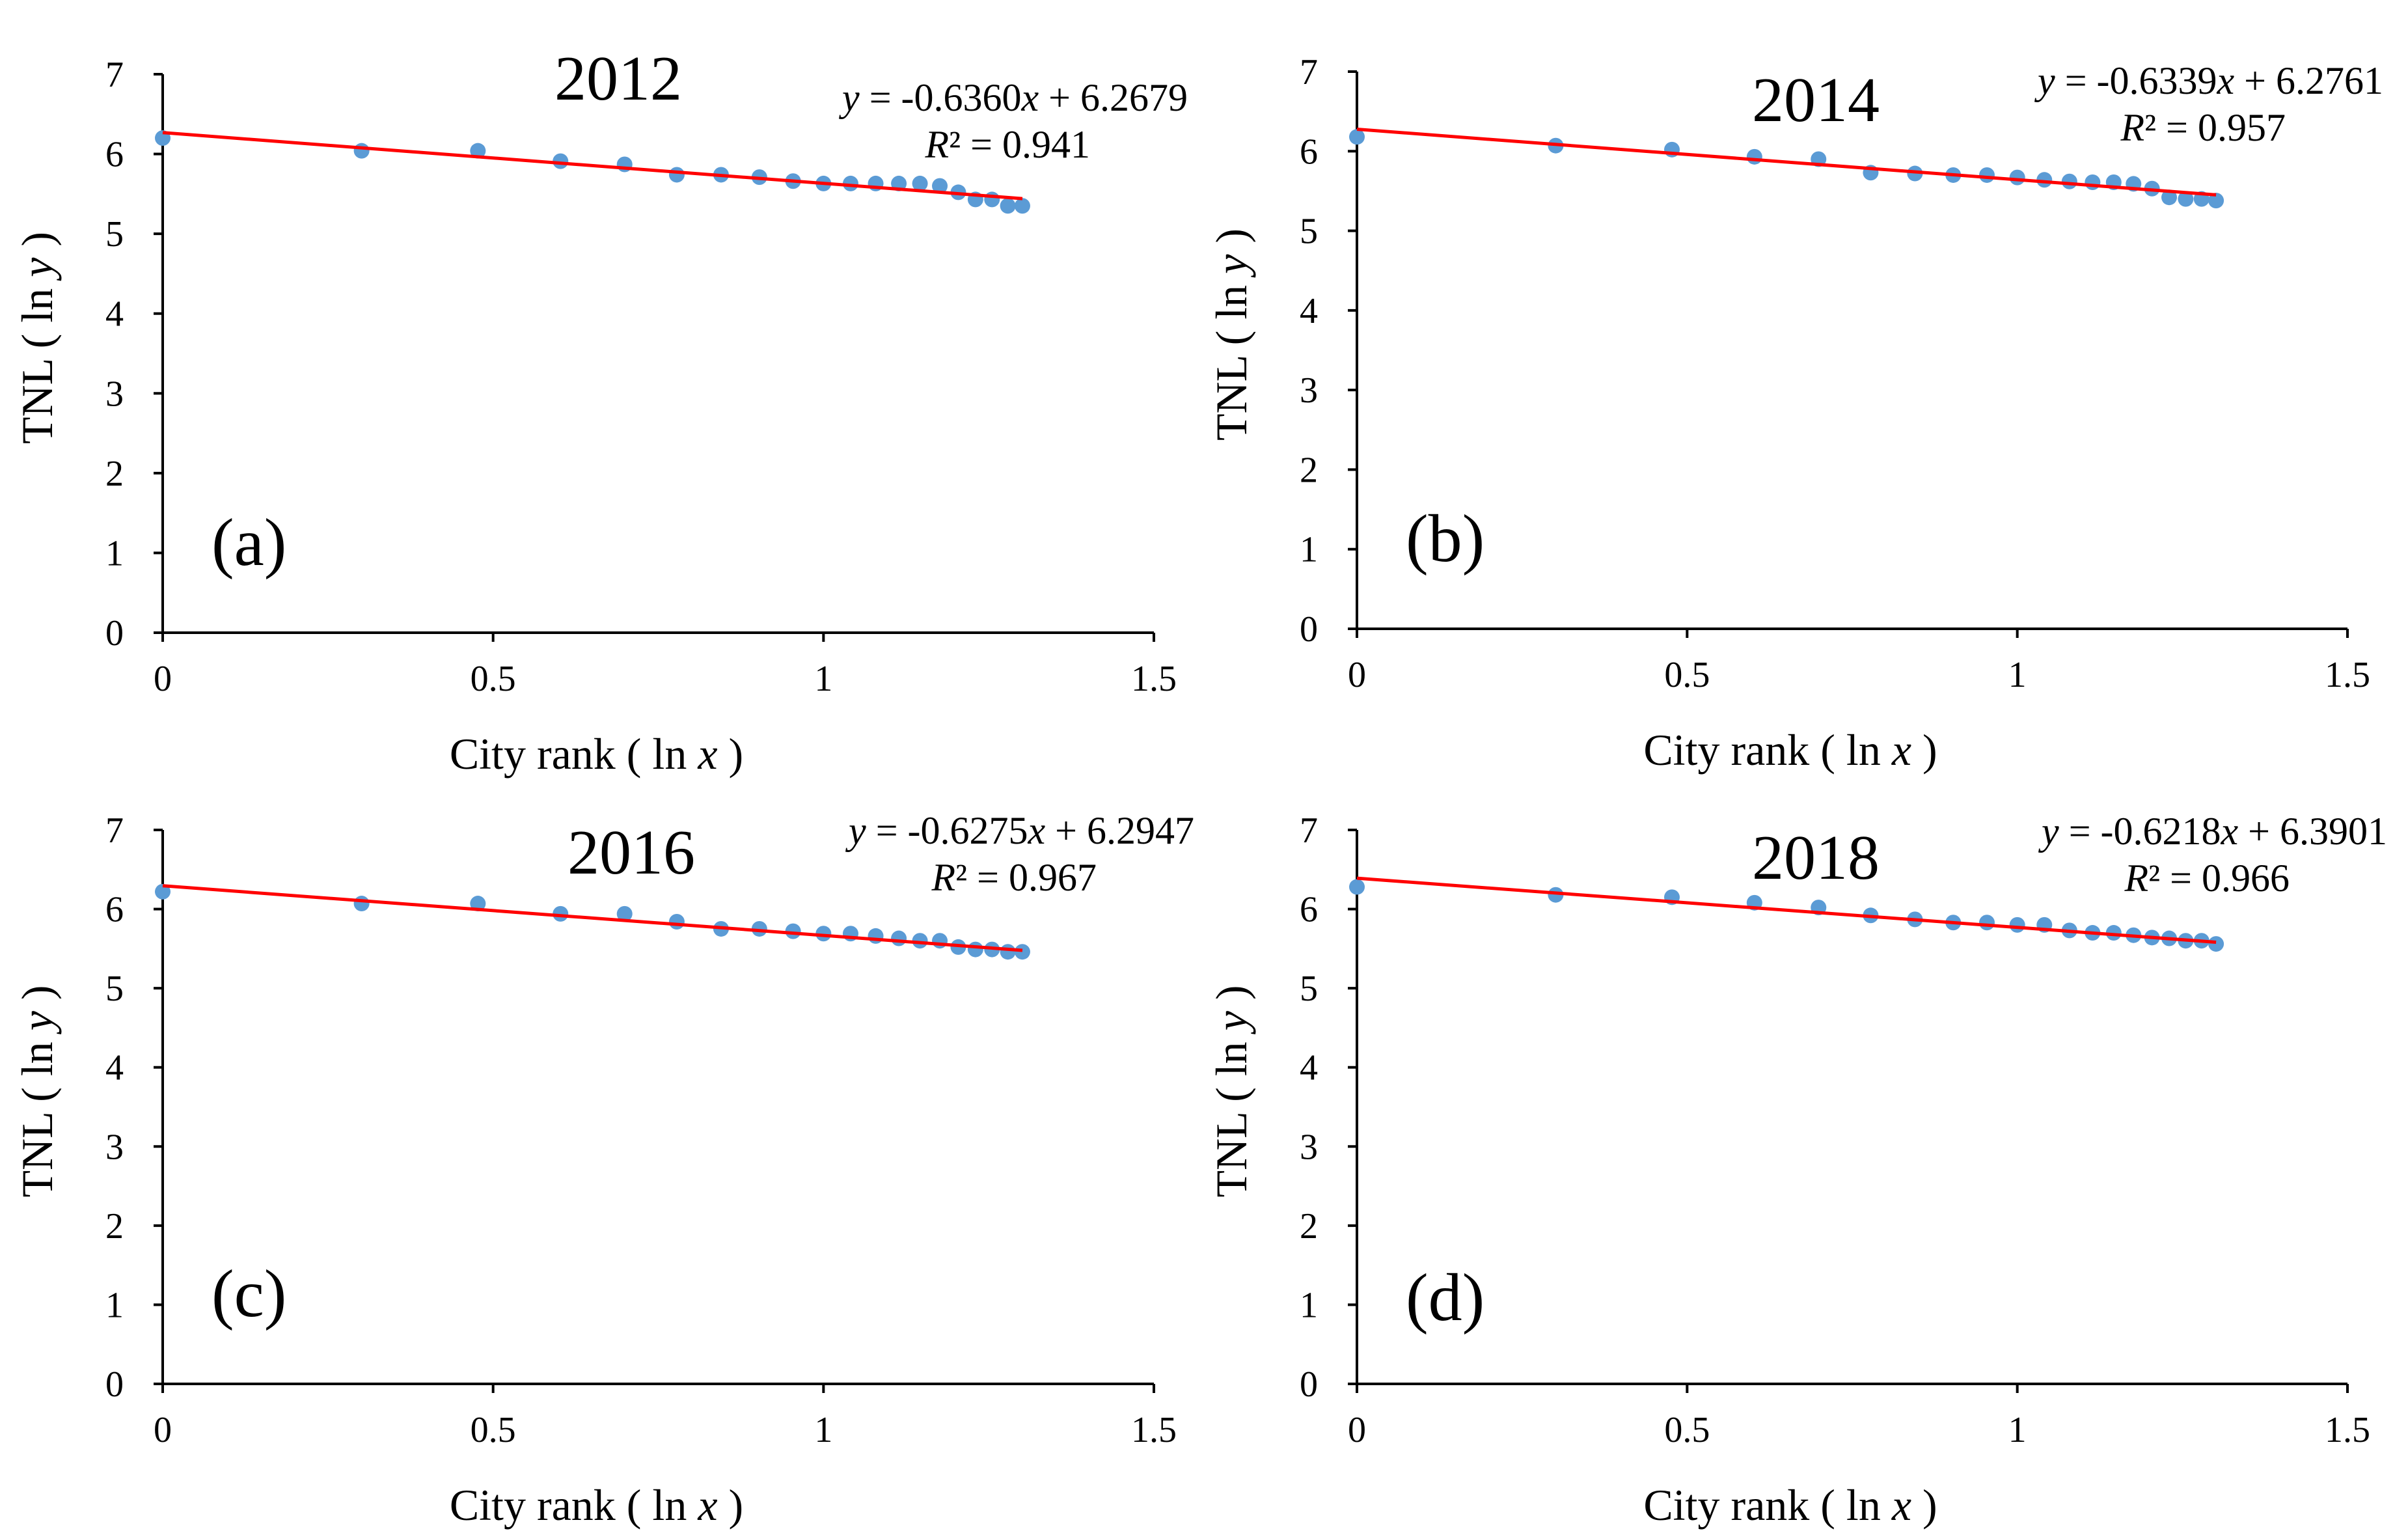 This screenshot has height=1531, width=2408. Describe the element at coordinates (1231, 266) in the screenshot. I see `y-axis-title-var: y` at that location.